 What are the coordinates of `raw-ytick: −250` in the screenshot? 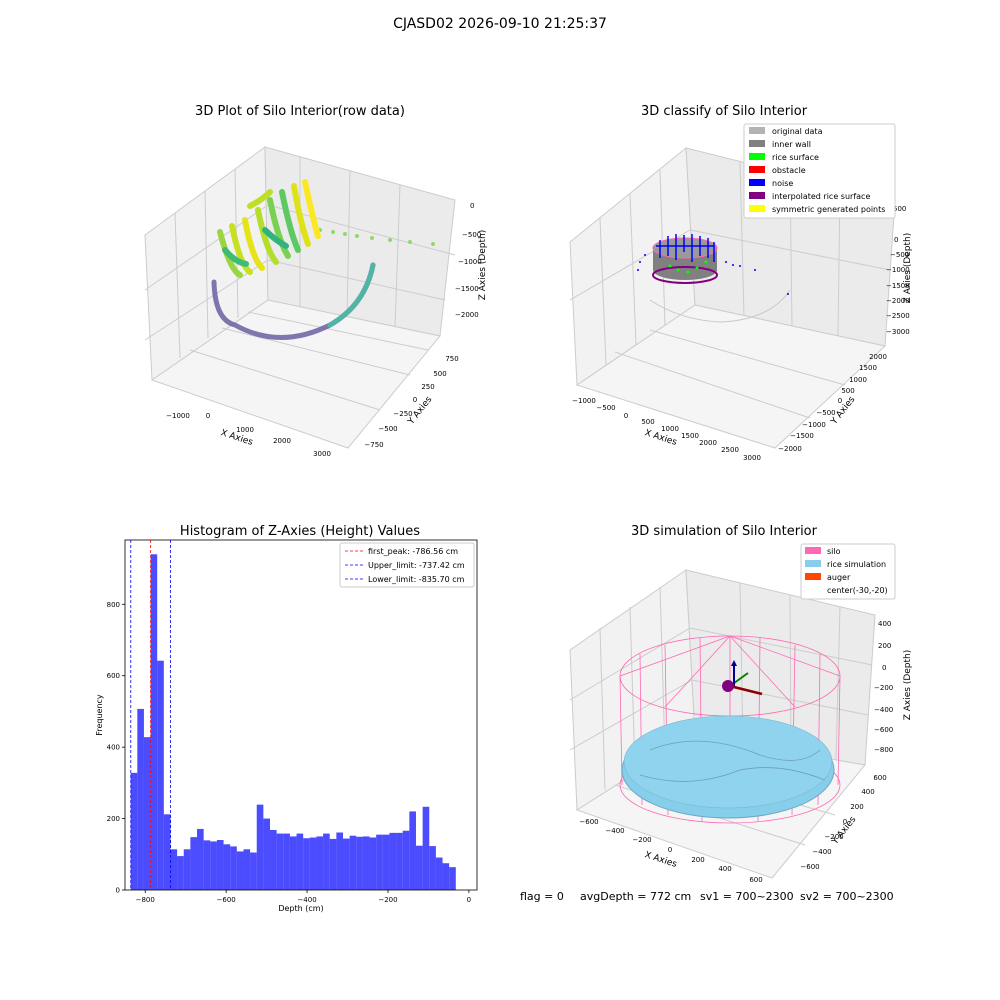 It's located at (402, 414).